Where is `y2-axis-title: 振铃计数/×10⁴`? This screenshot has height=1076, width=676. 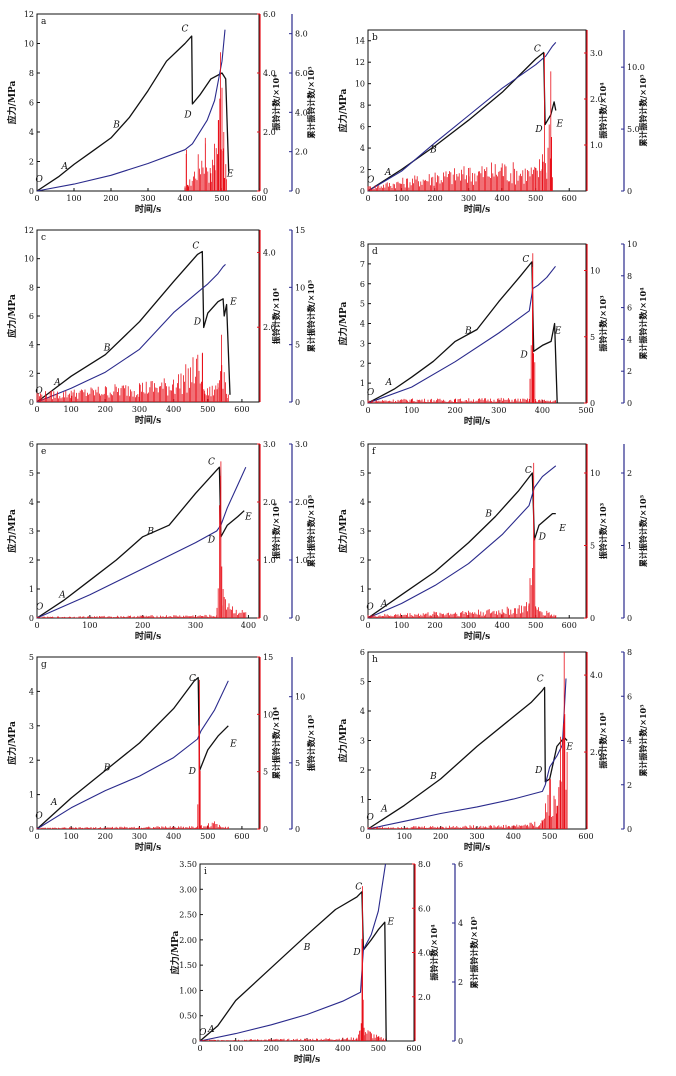 y2-axis-title: 振铃计数/×10⁴ is located at coordinates (276, 315).